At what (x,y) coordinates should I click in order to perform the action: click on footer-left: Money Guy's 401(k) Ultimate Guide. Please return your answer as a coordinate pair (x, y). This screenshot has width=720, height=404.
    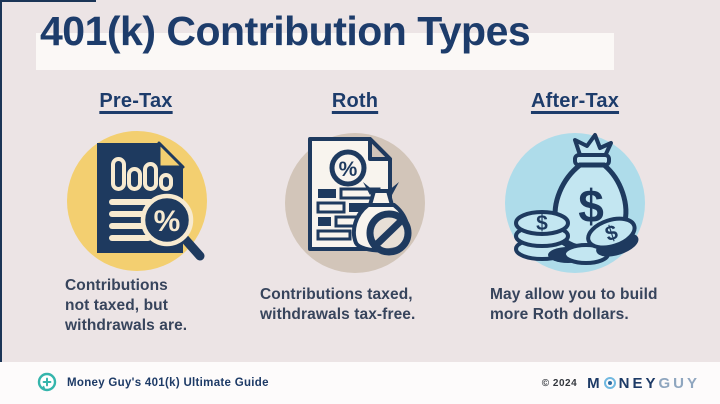
    Looking at the image, I should click on (152, 383).